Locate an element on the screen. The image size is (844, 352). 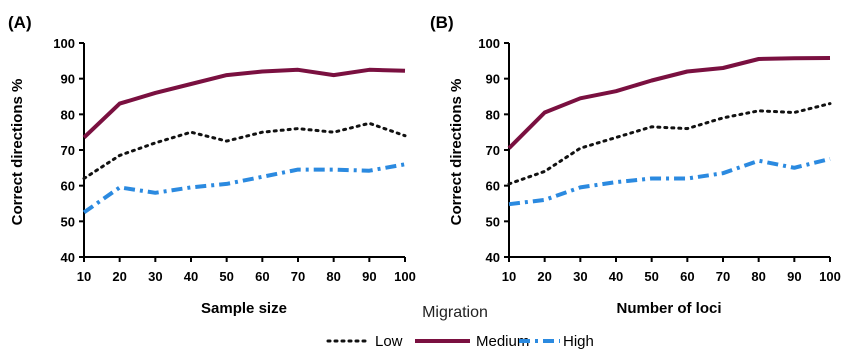
panel-a-series-medium-line is located at coordinates (244, 103).